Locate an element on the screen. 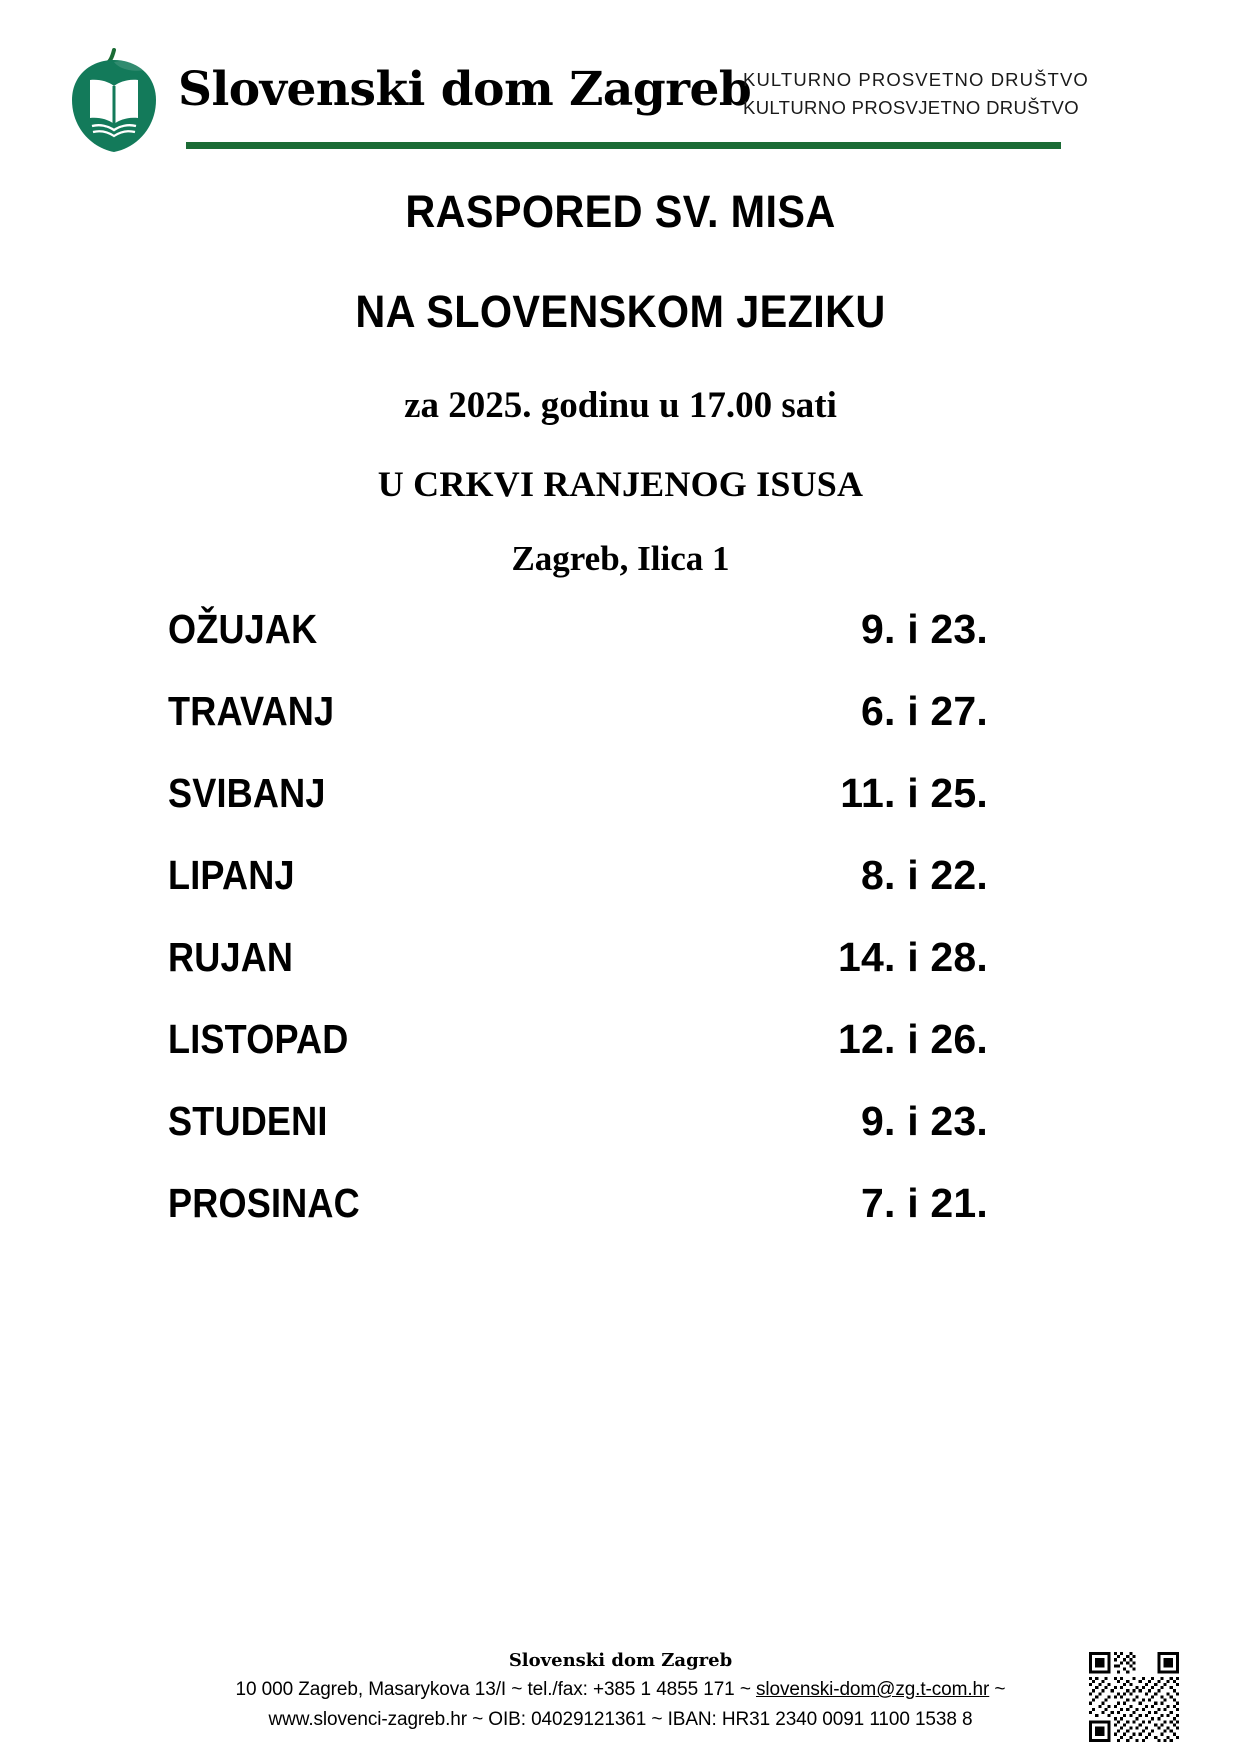  schedule-row: LISTOPAD 12. i 26. is located at coordinates (578, 1057).